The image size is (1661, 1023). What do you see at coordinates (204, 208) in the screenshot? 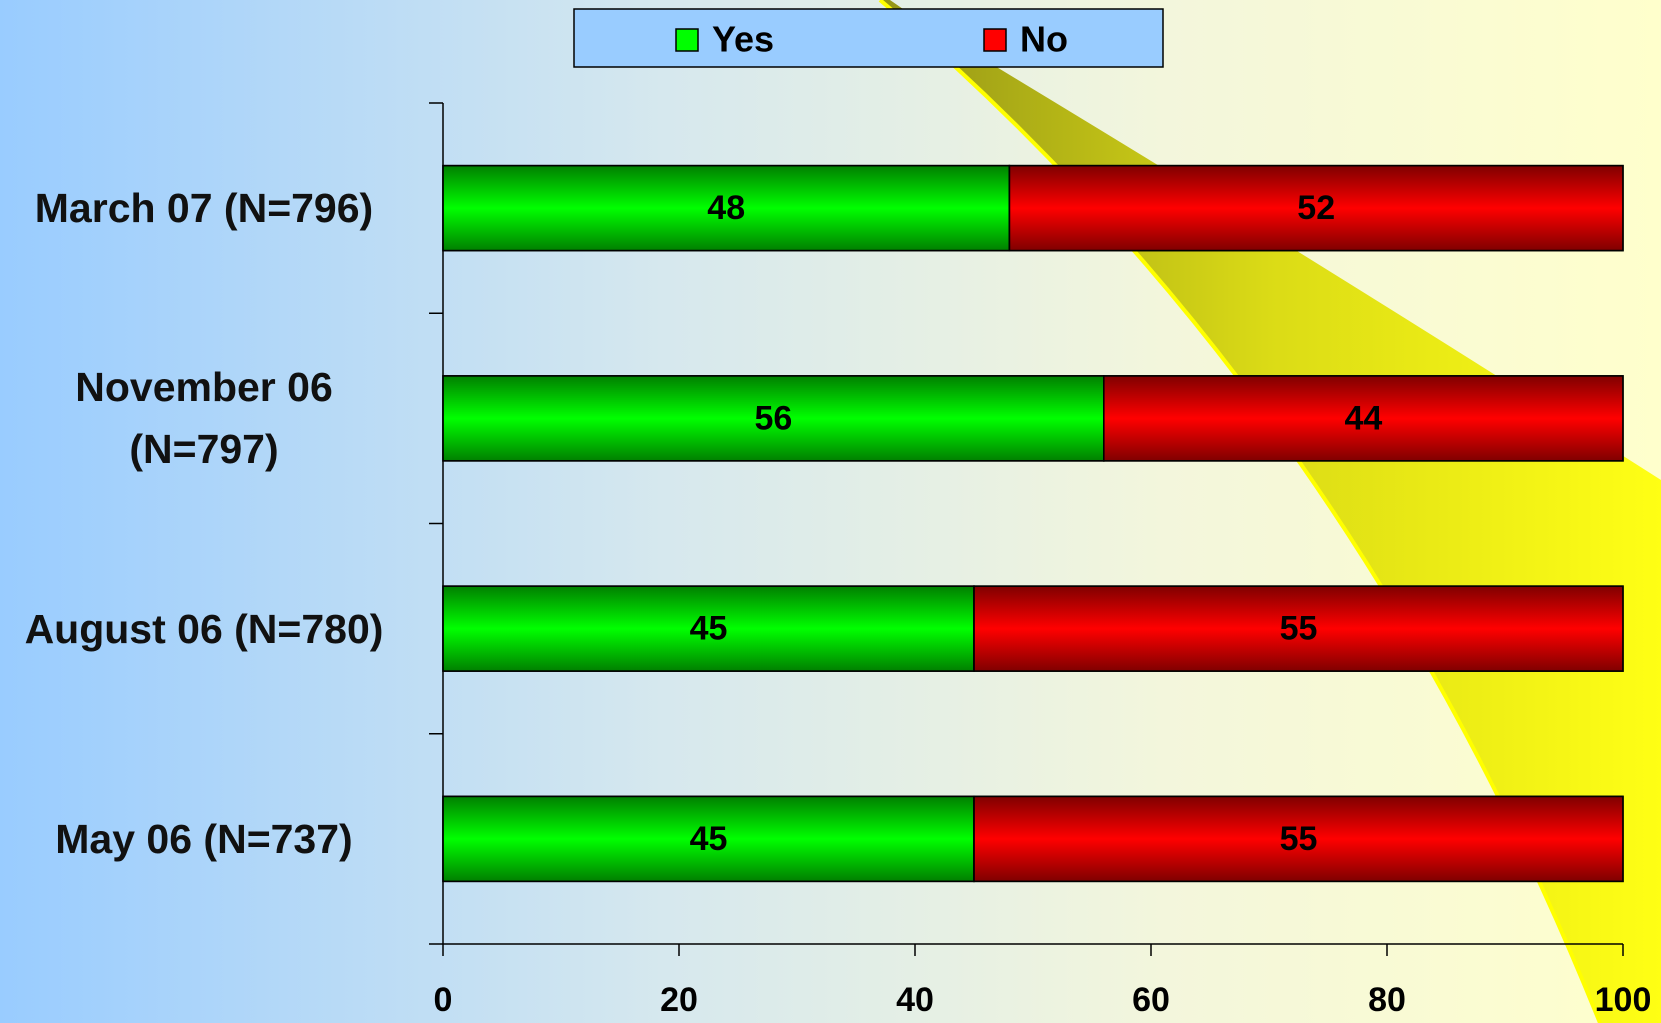
I see `category-label: March 07 (N=796)` at bounding box center [204, 208].